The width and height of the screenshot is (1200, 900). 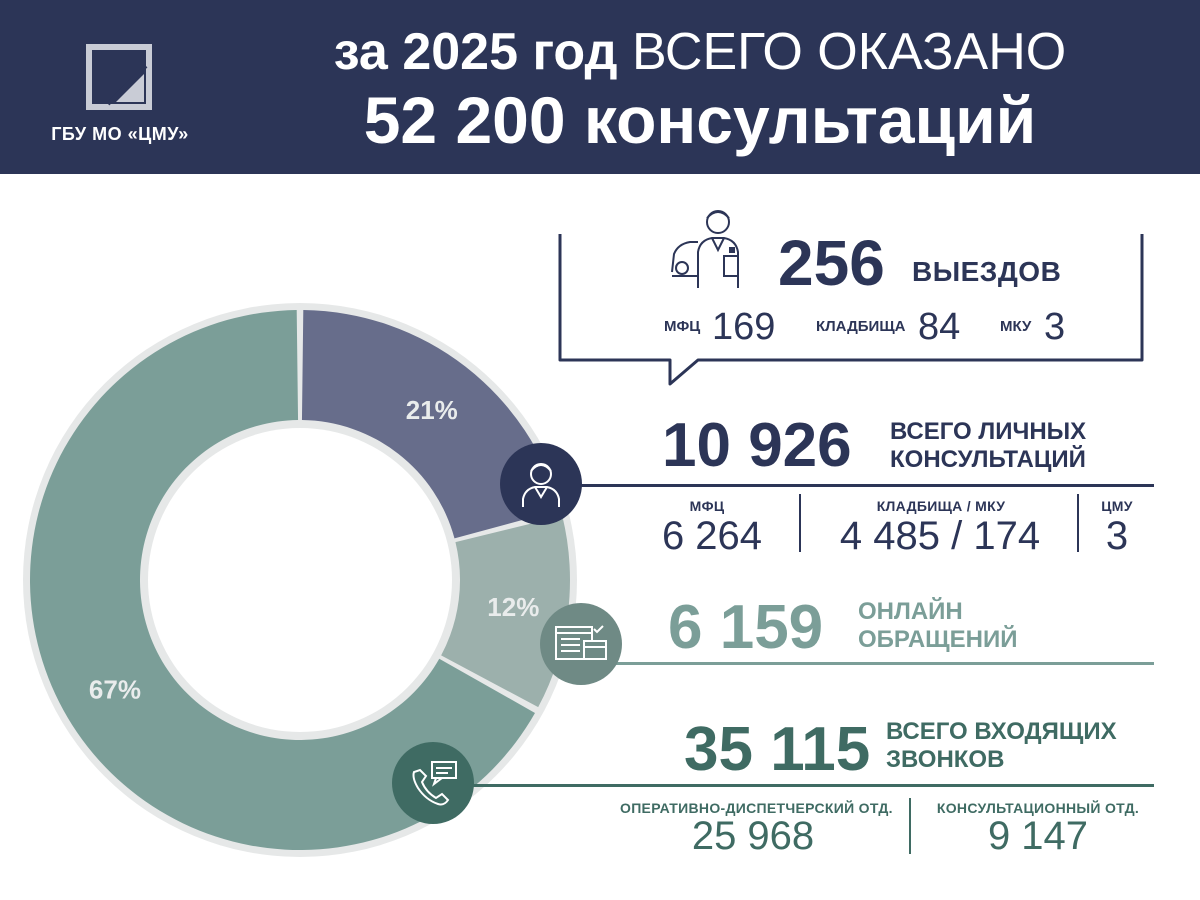 What do you see at coordinates (712, 536) in the screenshot?
I see `personal-mfc-value: 6 264` at bounding box center [712, 536].